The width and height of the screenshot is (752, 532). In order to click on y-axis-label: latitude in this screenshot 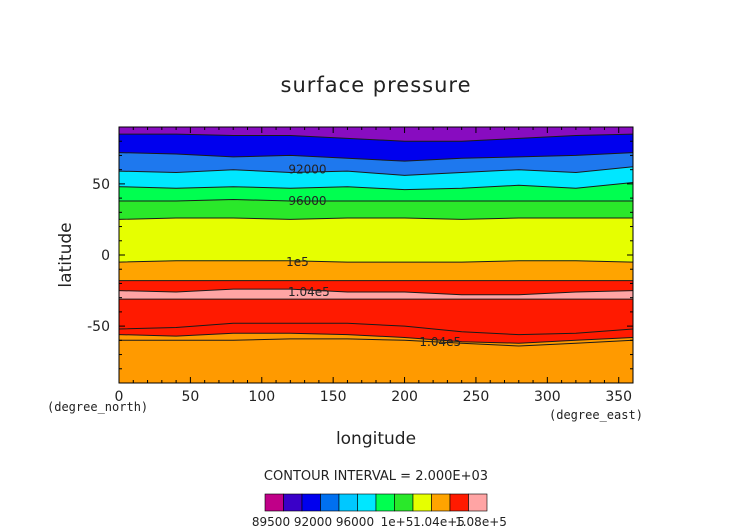, I will do `click(66, 254)`.